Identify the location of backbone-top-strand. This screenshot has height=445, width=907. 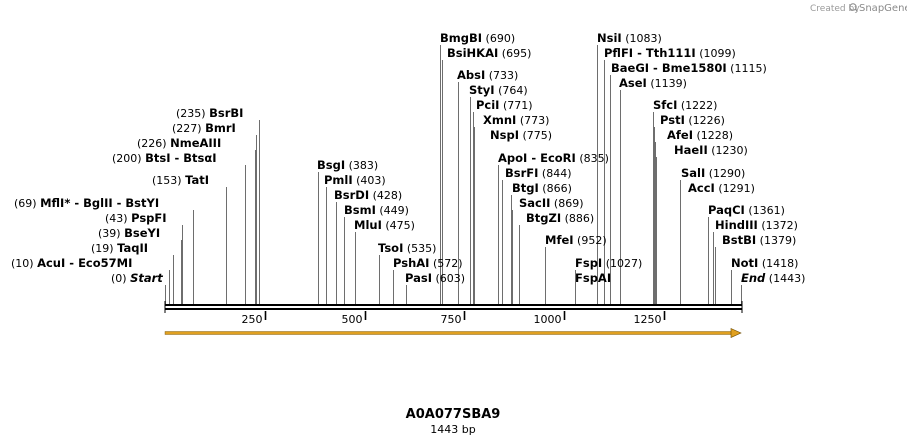
(453, 305).